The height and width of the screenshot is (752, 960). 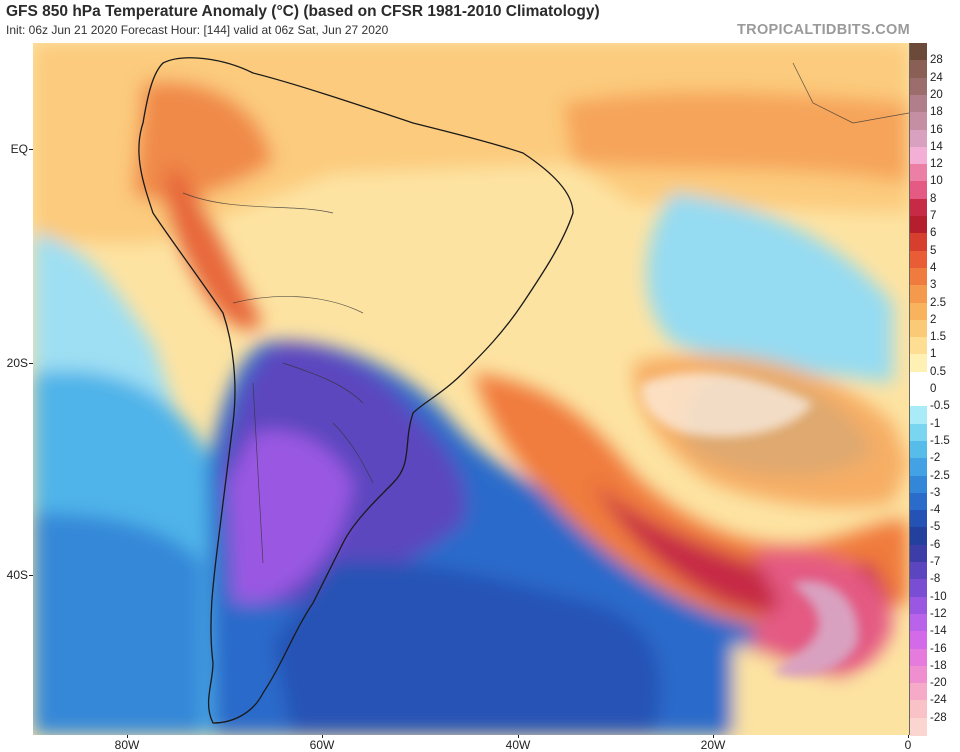 I want to click on colorbar-label: -10, so click(x=938, y=596).